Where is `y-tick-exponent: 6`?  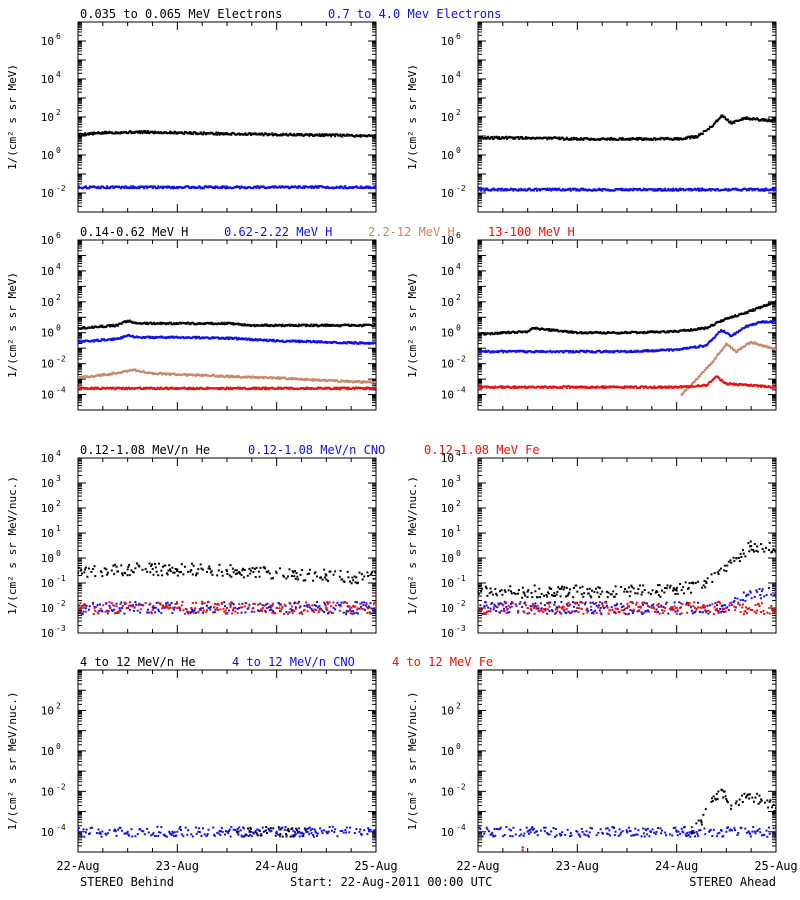
y-tick-exponent: 6 is located at coordinates (458, 36).